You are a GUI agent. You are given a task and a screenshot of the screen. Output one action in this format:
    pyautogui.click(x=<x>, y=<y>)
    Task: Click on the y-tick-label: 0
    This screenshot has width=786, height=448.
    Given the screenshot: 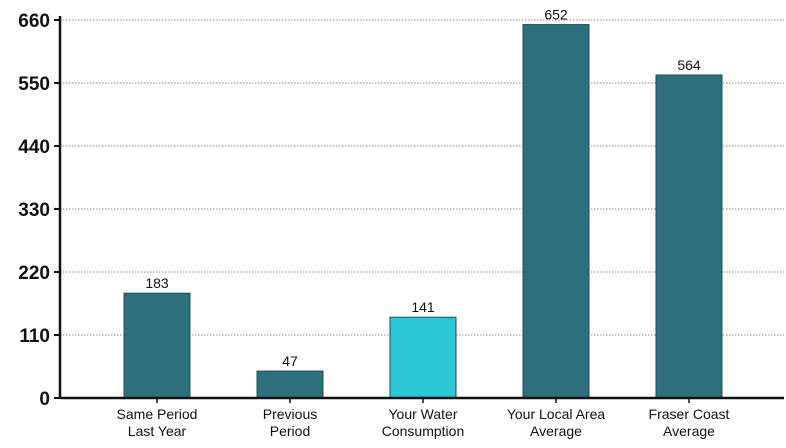 What is the action you would take?
    pyautogui.click(x=44, y=399)
    